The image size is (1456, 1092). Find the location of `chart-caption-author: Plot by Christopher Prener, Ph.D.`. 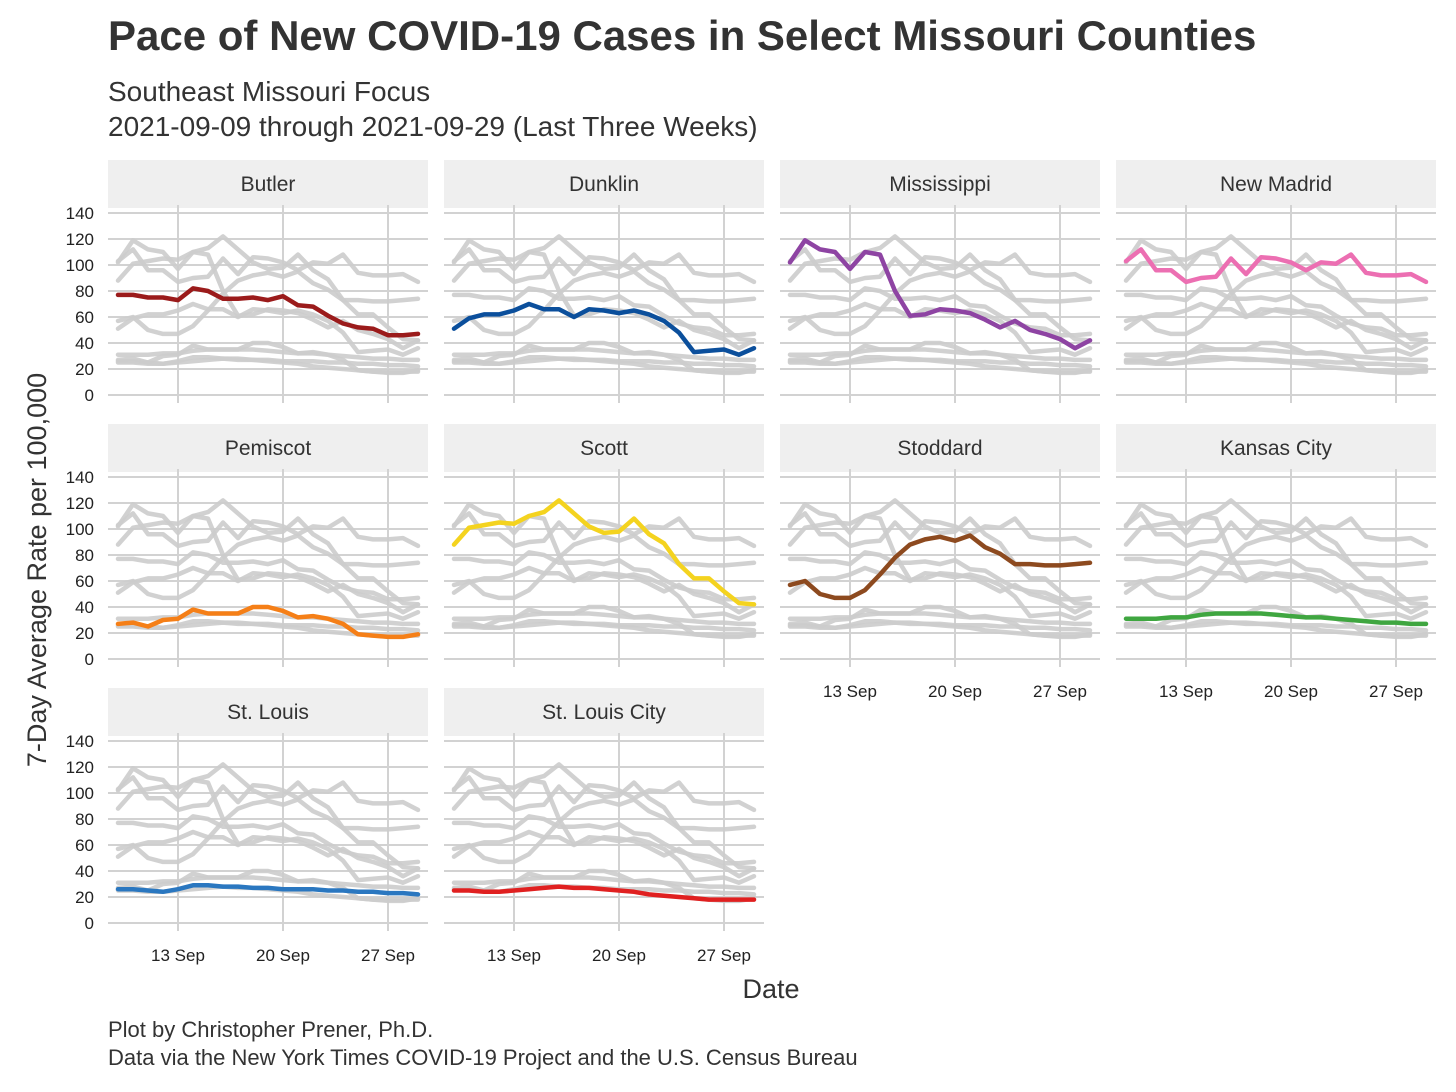

chart-caption-author: Plot by Christopher Prener, Ph.D. is located at coordinates (271, 1029).